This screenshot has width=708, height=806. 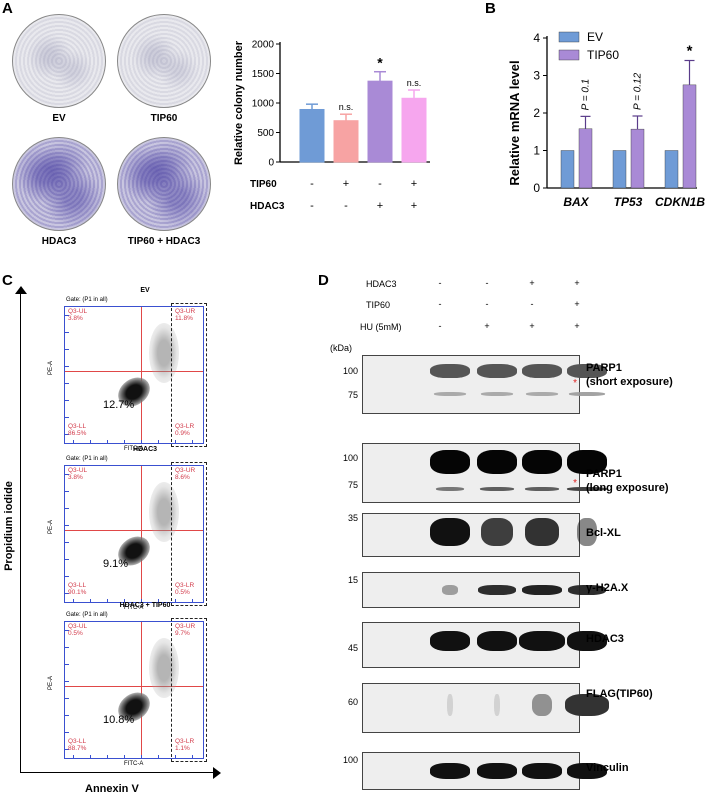 I want to click on panel-letter-a: A, so click(x=7, y=8).